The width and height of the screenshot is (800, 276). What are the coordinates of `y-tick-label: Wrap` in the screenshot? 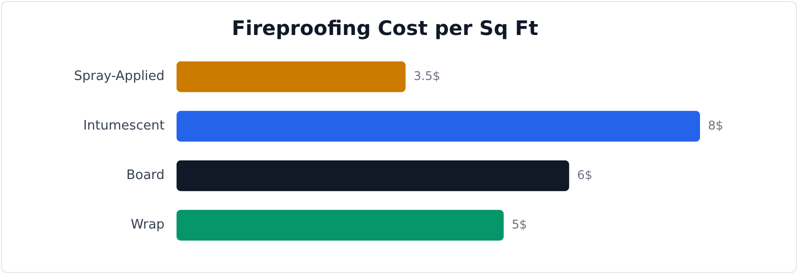 It's located at (147, 225).